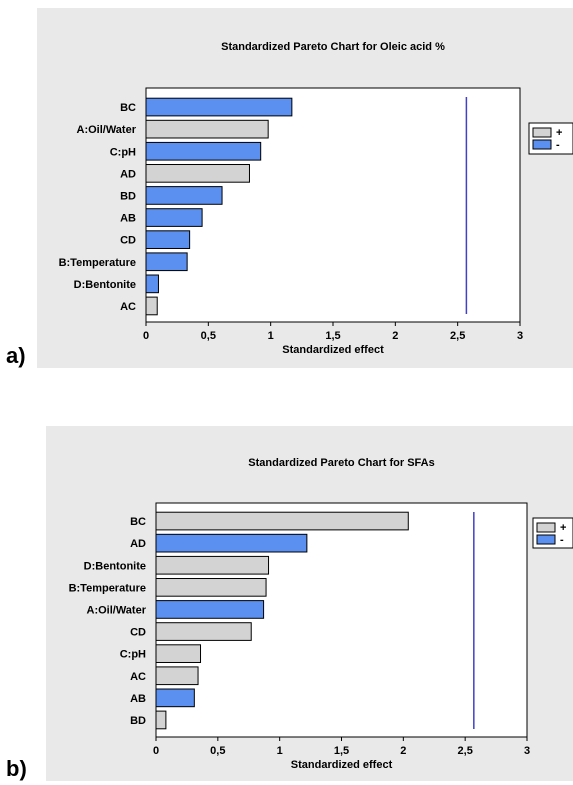 Image resolution: width=573 pixels, height=785 pixels. Describe the element at coordinates (341, 463) in the screenshot. I see `chart-title: Standardized Pareto Chart for SFAs` at that location.